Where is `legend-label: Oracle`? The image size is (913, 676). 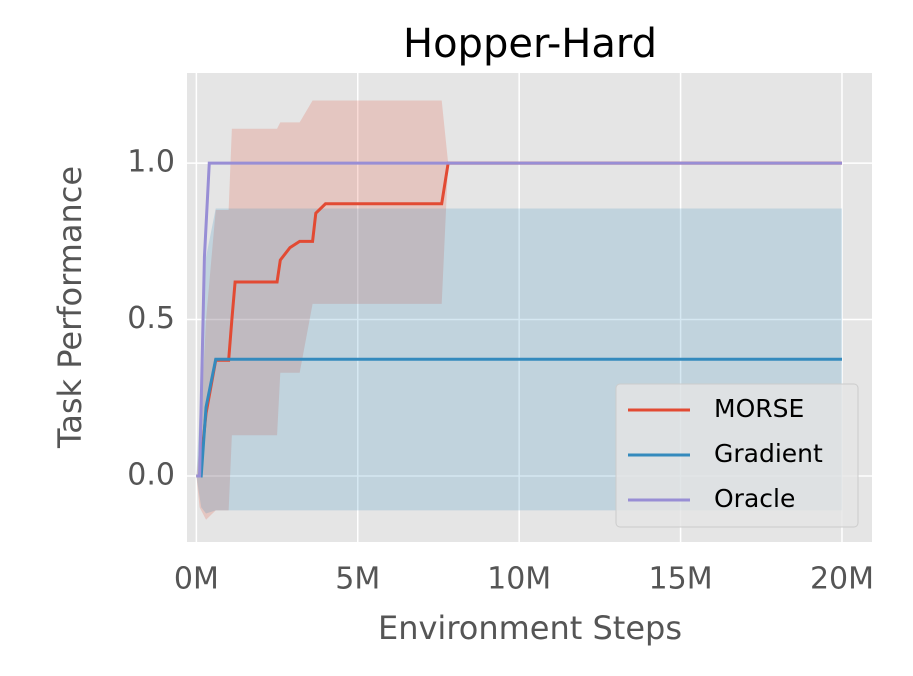 legend-label: Oracle is located at coordinates (754, 498).